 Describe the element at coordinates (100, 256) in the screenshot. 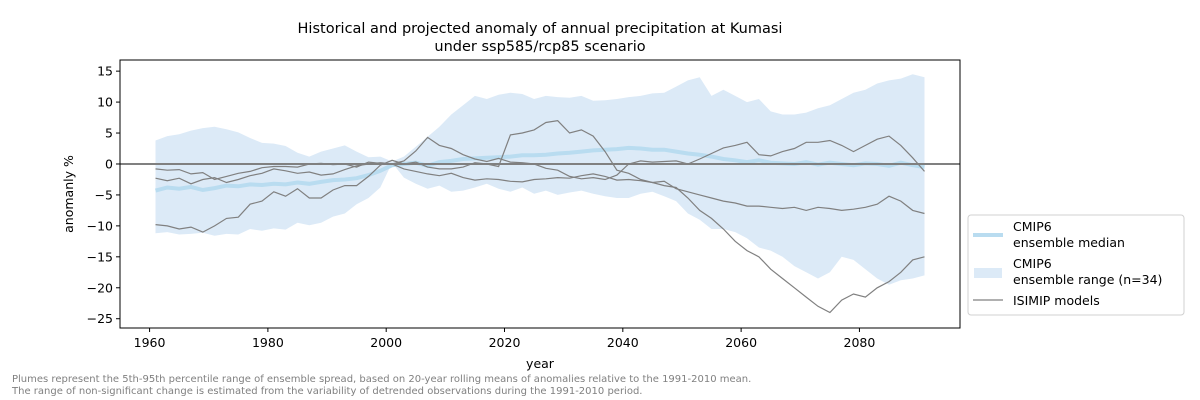

I see `y-tick-label: −15` at that location.